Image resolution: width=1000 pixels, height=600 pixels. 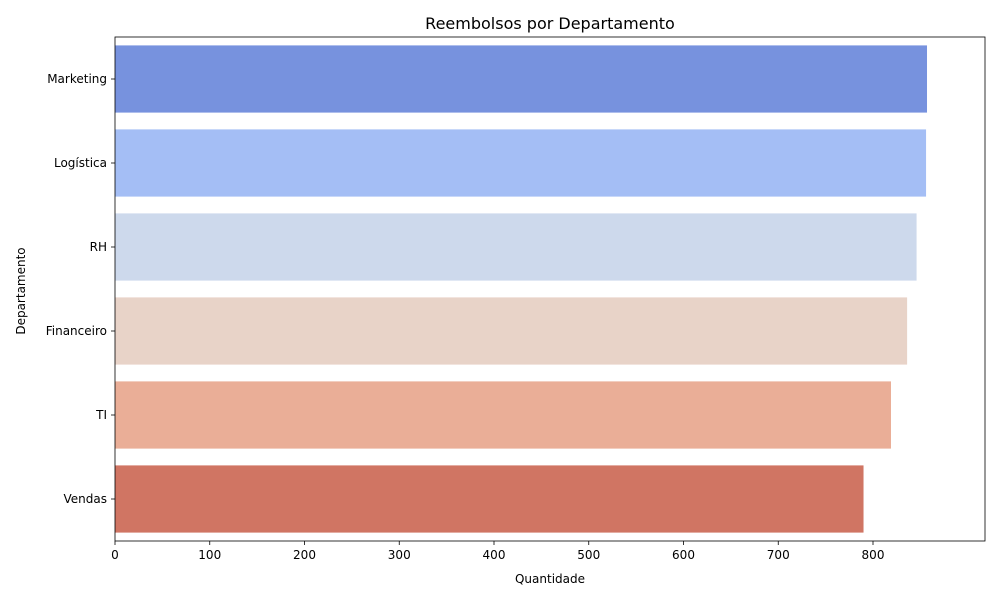 What do you see at coordinates (98, 247) in the screenshot?
I see `y-tick-label-rh: RH` at bounding box center [98, 247].